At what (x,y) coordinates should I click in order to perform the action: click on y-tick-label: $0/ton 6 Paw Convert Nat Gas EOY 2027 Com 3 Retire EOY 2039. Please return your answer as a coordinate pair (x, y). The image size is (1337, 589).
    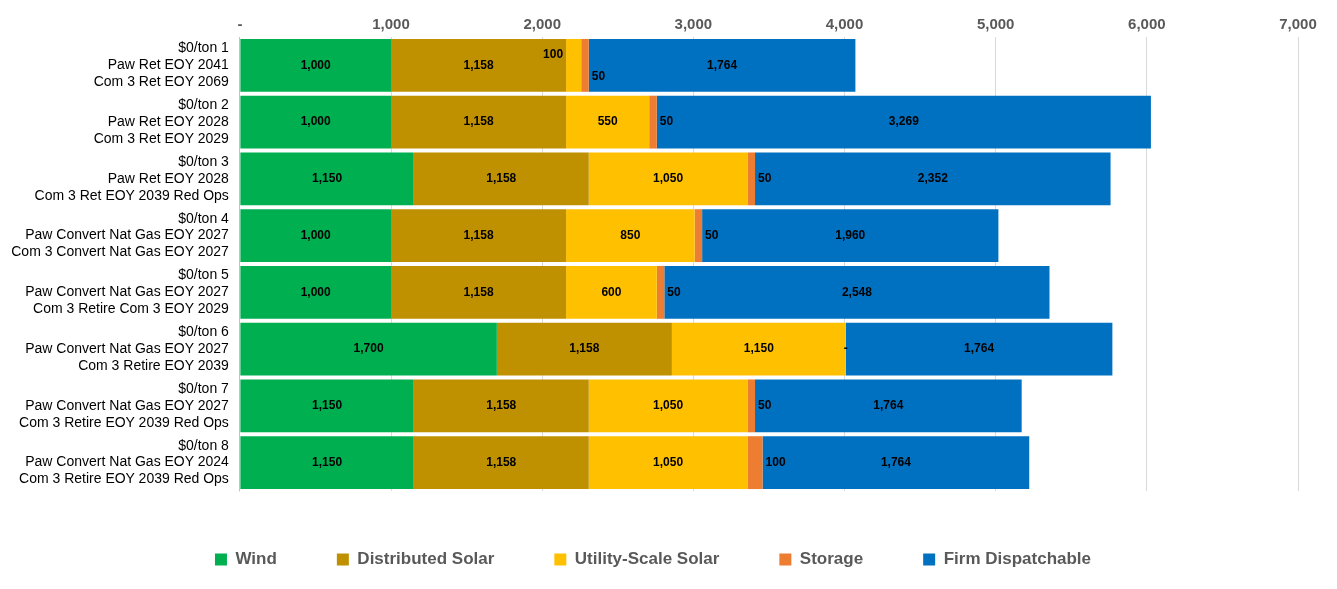
    Looking at the image, I should click on (127, 348).